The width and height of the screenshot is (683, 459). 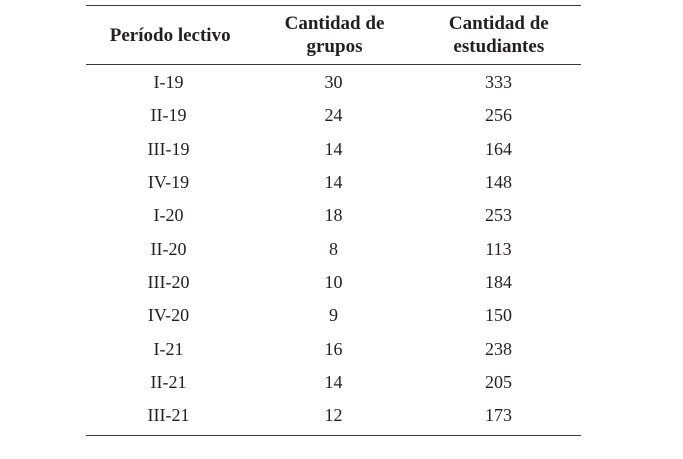 I want to click on header-period-label: Período lectivo, so click(x=170, y=35).